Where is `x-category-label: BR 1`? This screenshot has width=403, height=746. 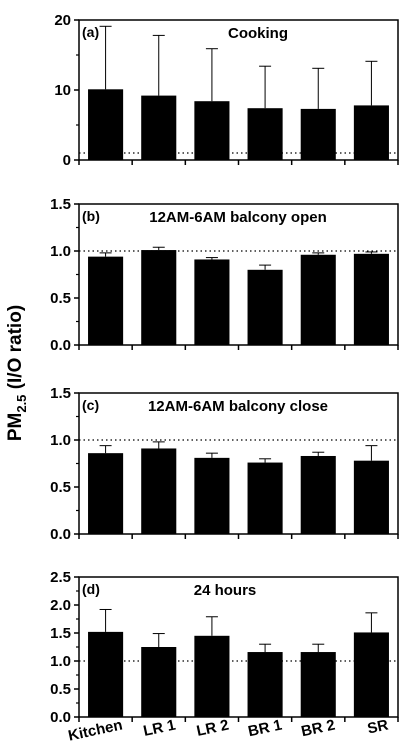 x-category-label: BR 1 is located at coordinates (265, 729).